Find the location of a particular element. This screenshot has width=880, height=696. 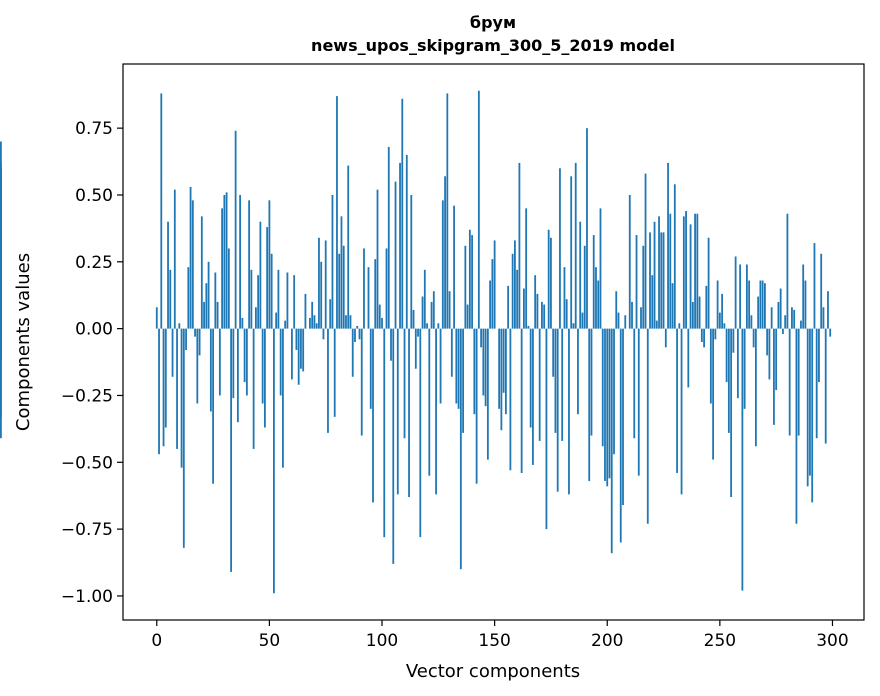

x-tick-label: 100 is located at coordinates (382, 641).